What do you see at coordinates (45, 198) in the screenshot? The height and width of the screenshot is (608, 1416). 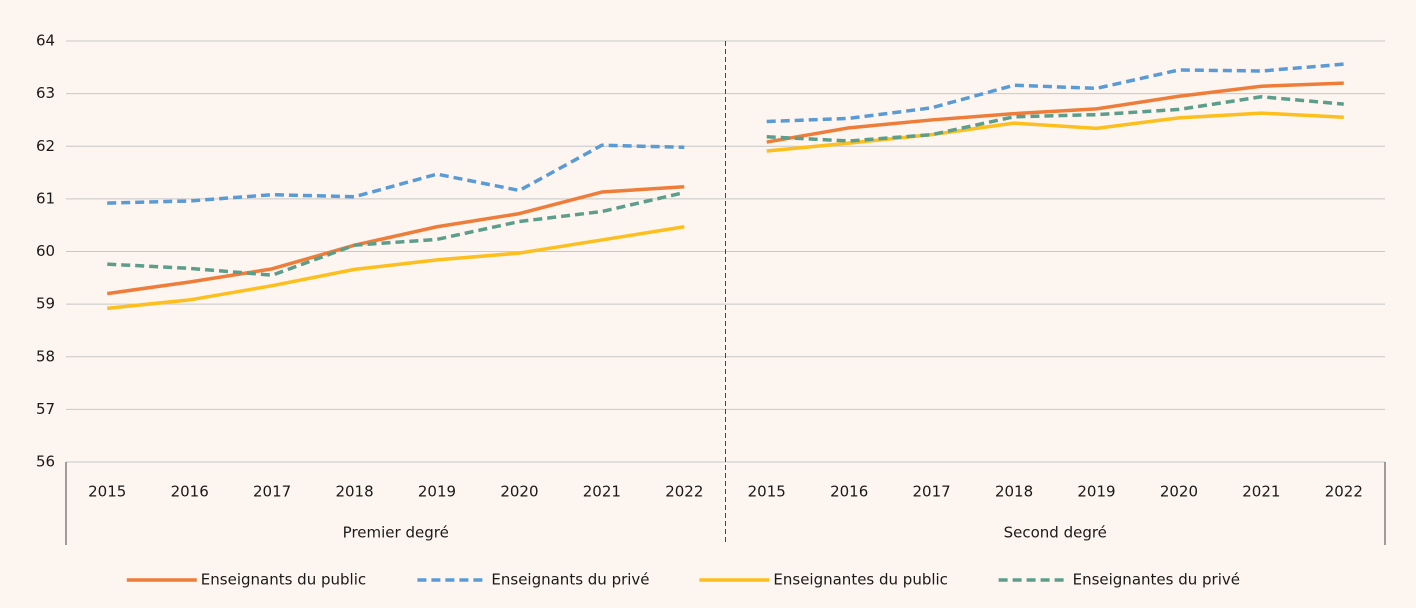 I see `y-tick-label: 61` at bounding box center [45, 198].